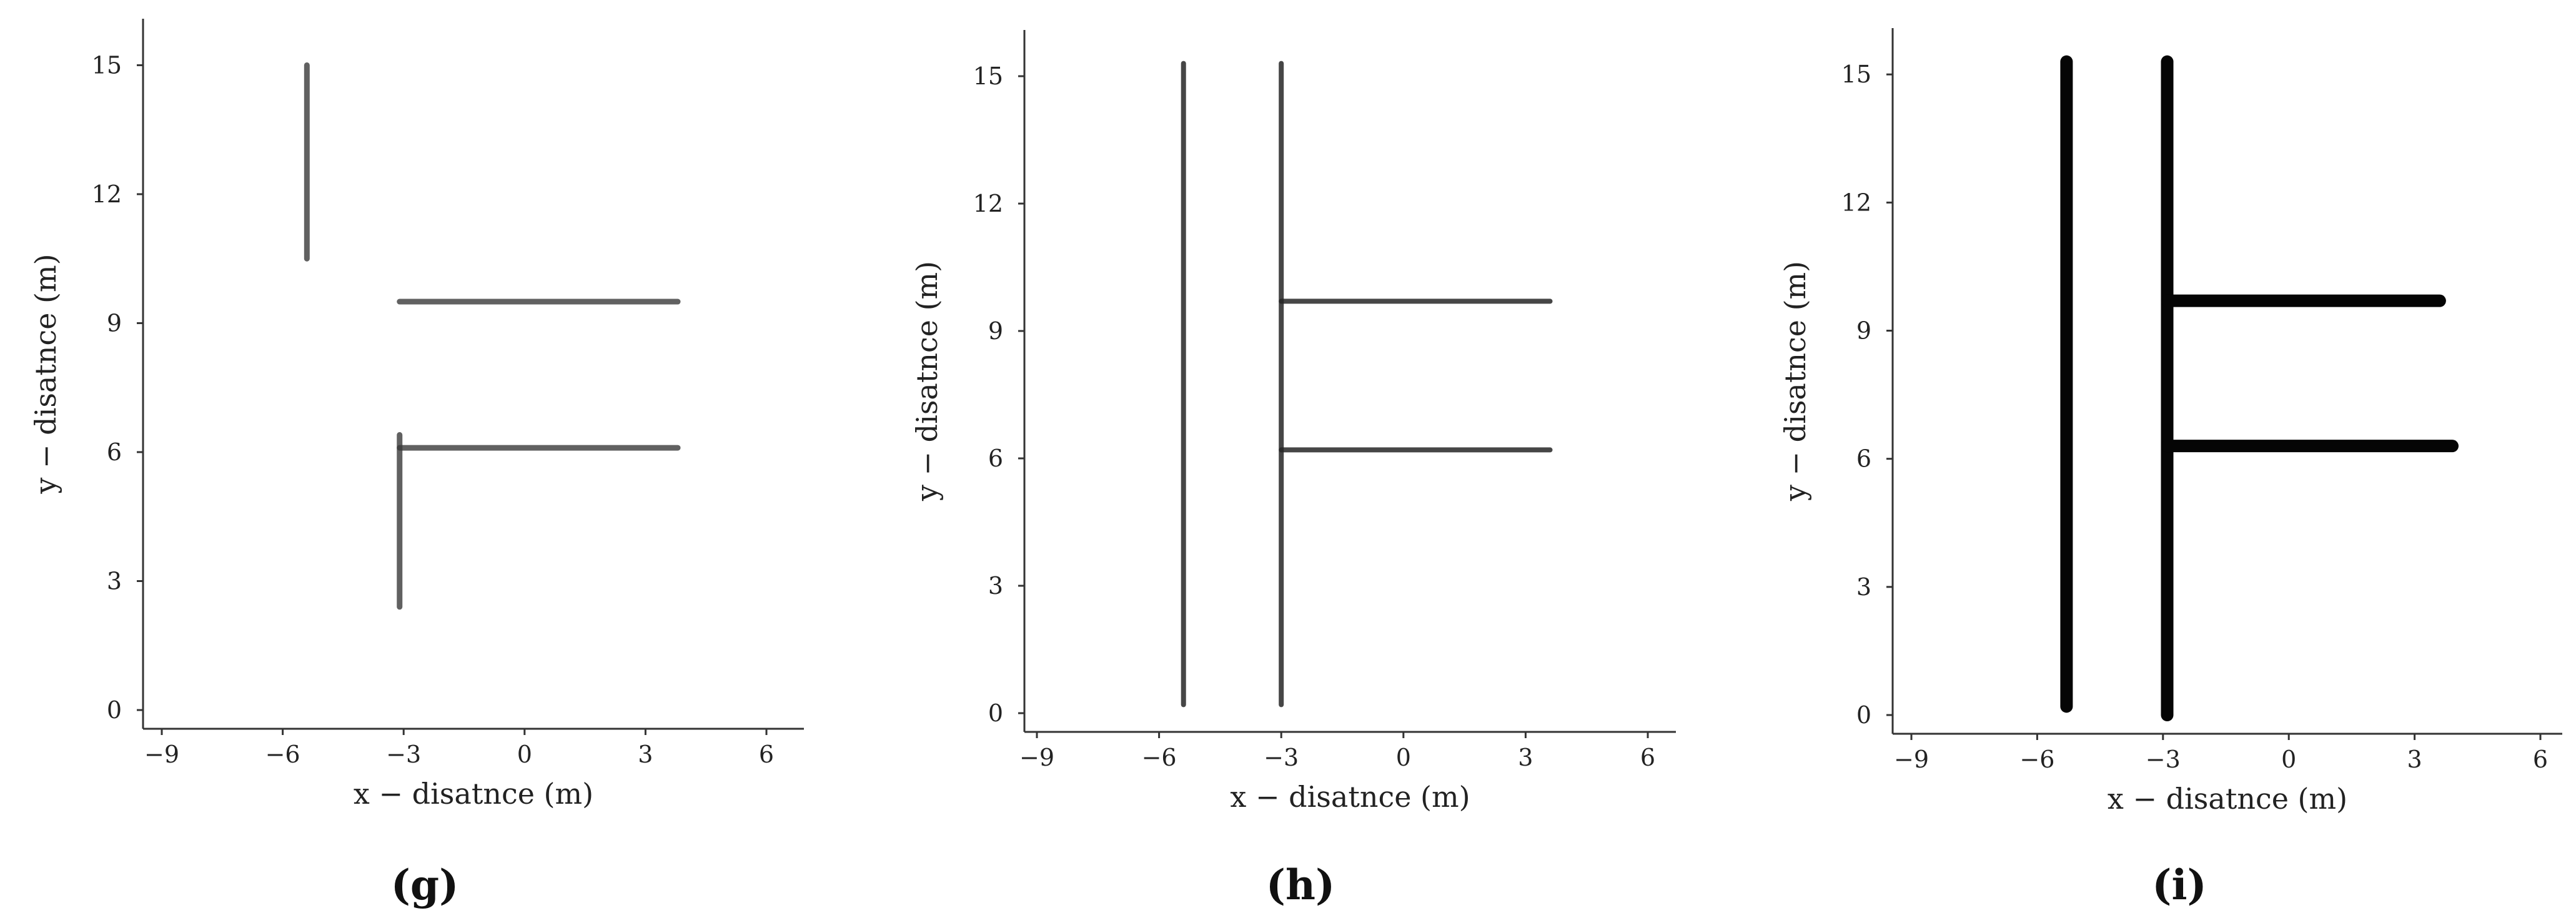 The width and height of the screenshot is (2576, 913). Describe the element at coordinates (425, 885) in the screenshot. I see `panel-label: (g)` at that location.